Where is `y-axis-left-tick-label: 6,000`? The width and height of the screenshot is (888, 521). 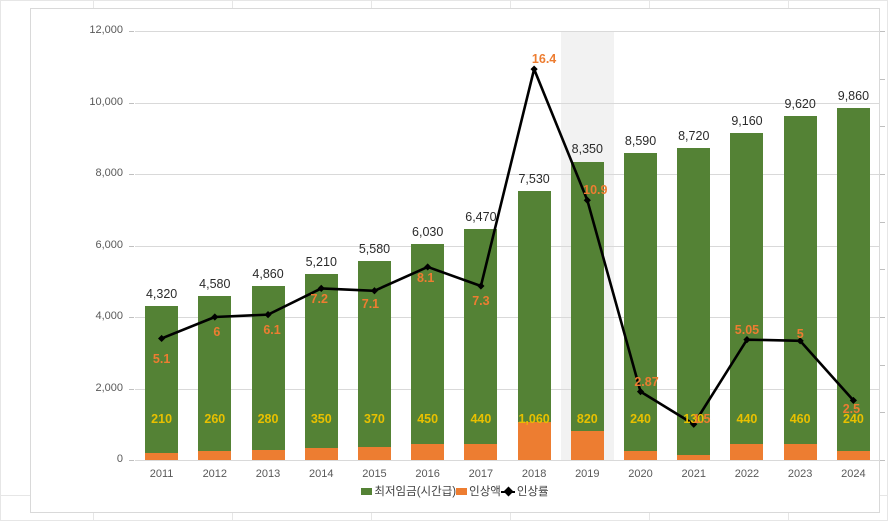
y-axis-left-tick-label: 6,000 is located at coordinates (109, 244).